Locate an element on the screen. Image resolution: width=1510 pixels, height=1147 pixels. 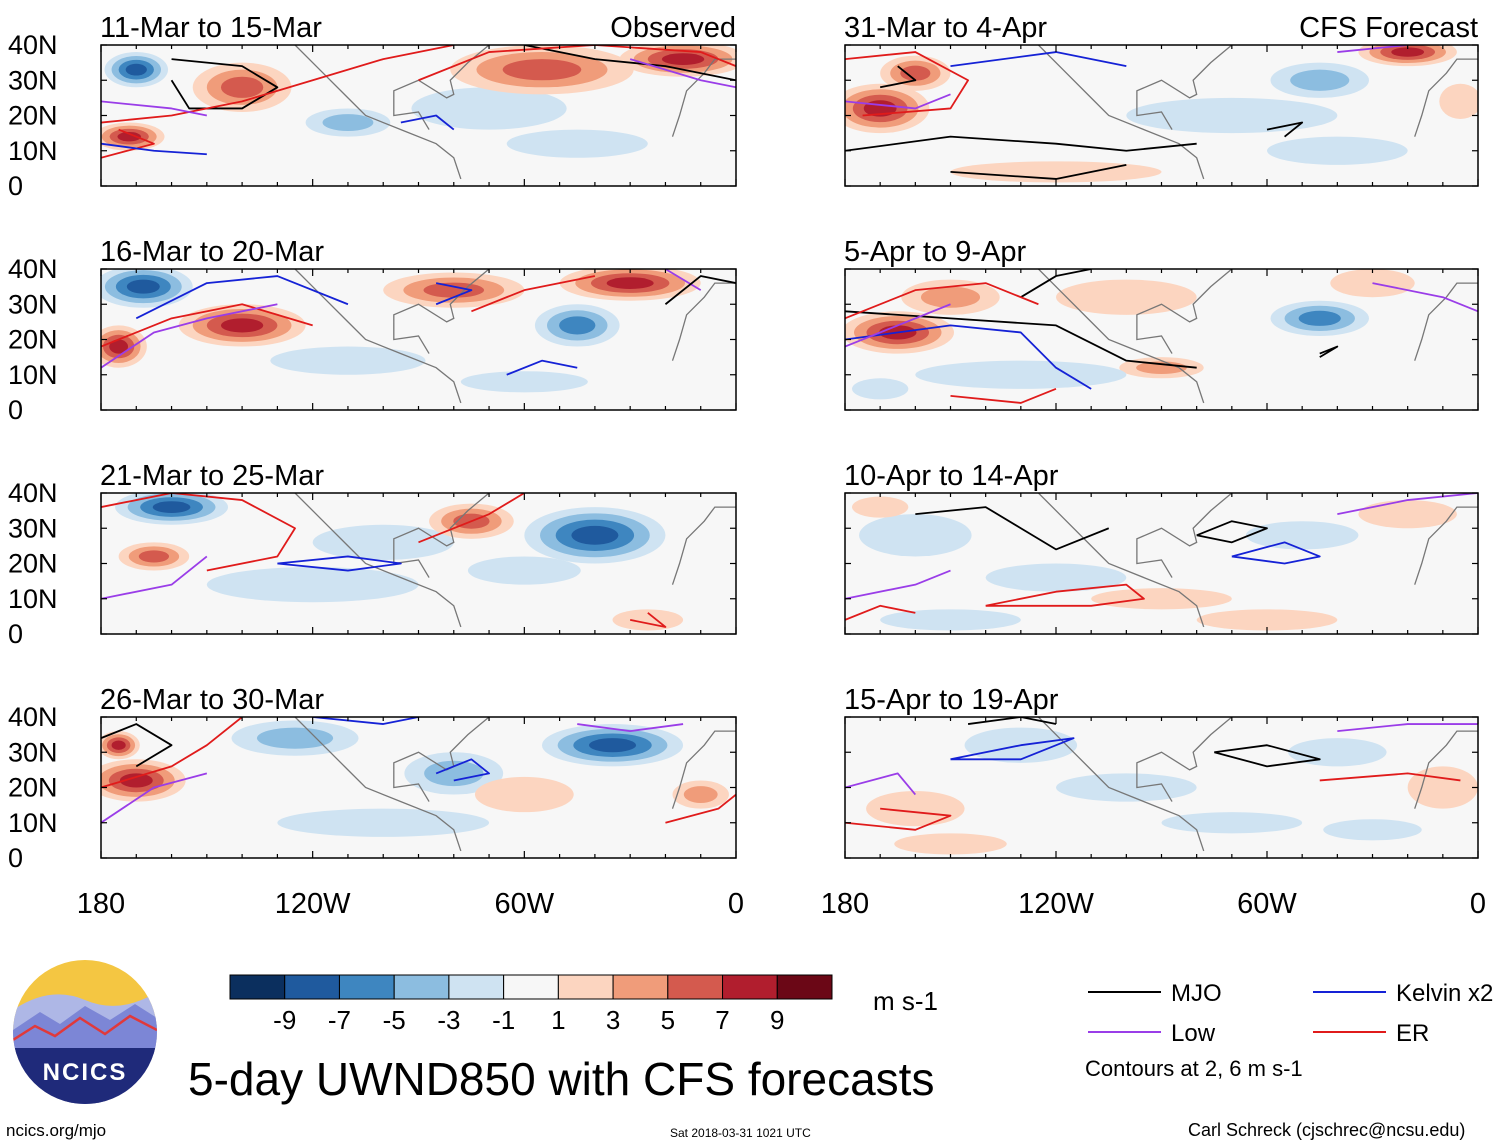
panel-7: 15-Apr to 19-Apr is located at coordinates (1161, 771).